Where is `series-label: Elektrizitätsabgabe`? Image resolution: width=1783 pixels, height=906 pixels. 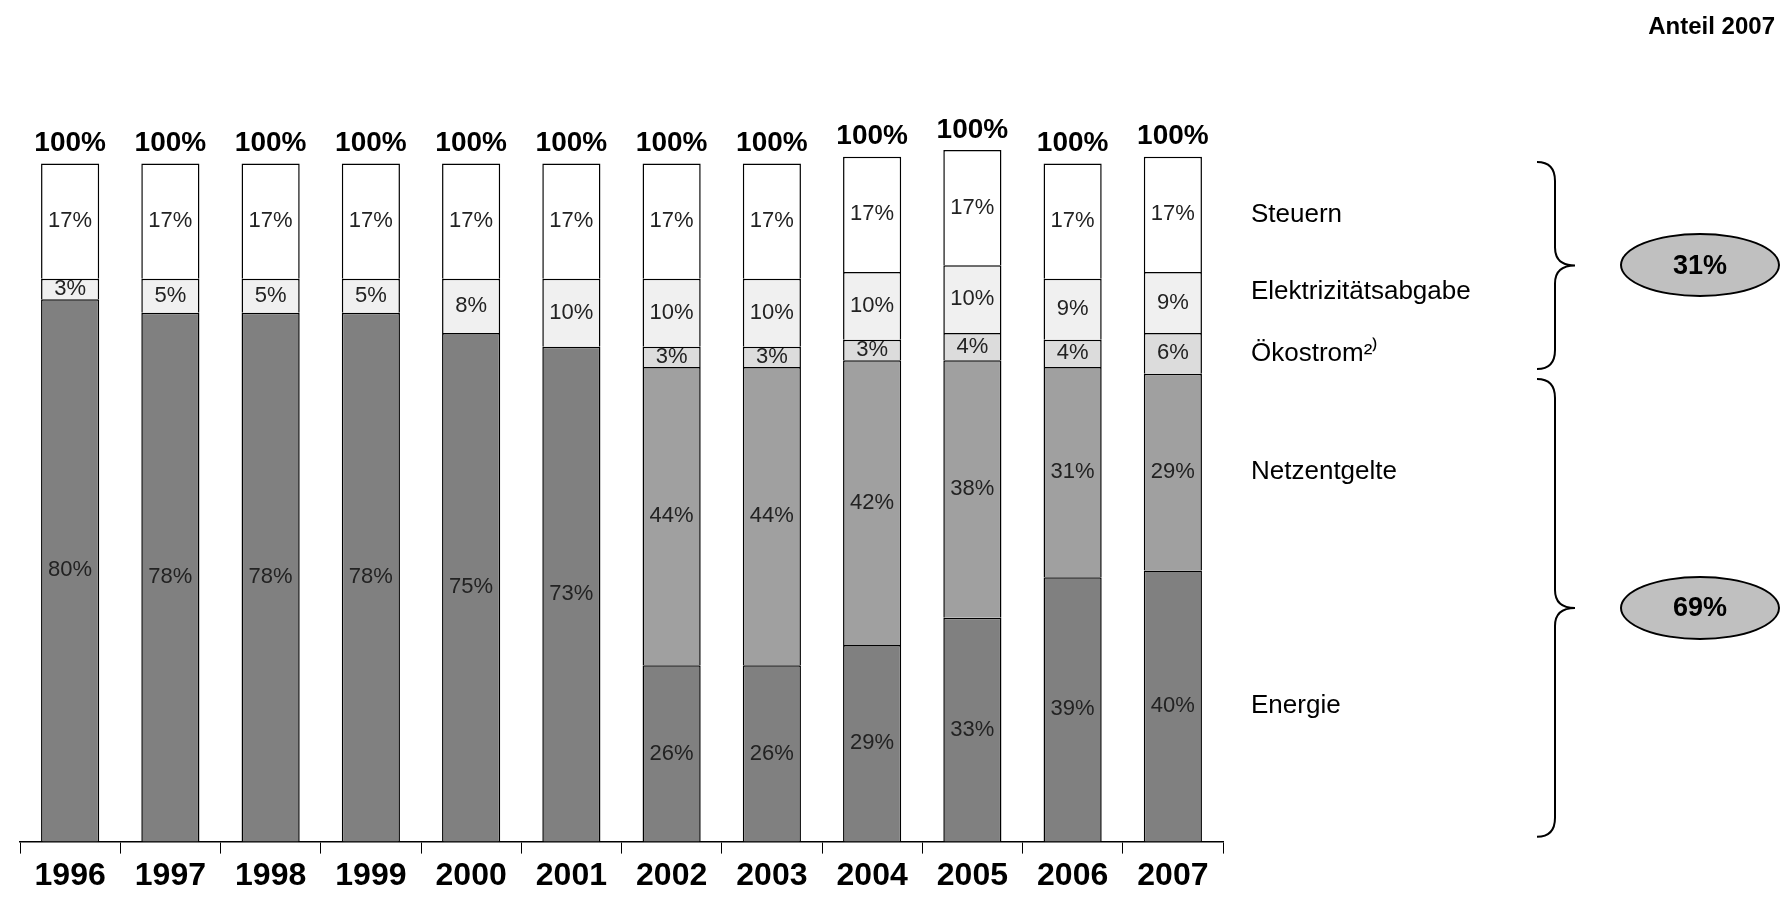 series-label: Elektrizitätsabgabe is located at coordinates (1361, 289).